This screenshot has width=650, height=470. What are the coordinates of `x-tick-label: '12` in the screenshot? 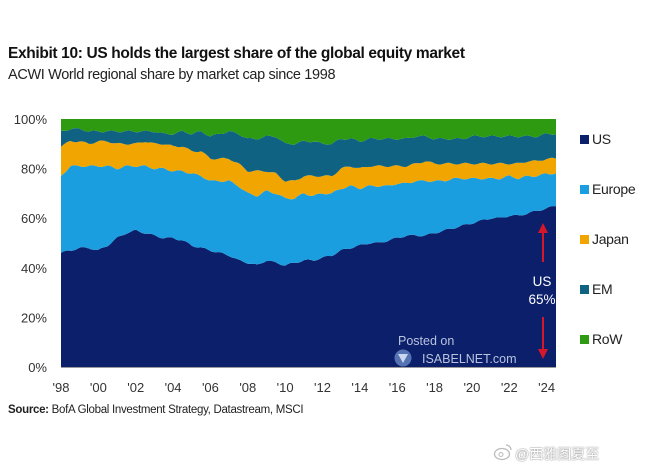 It's located at (322, 387).